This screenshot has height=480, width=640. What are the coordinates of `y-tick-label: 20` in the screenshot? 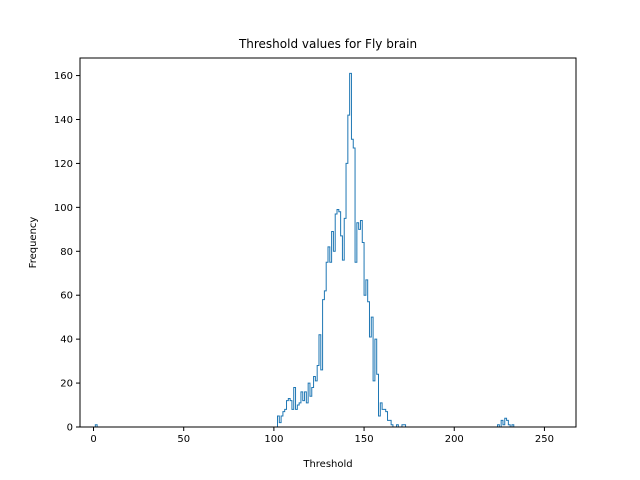 It's located at (66, 384).